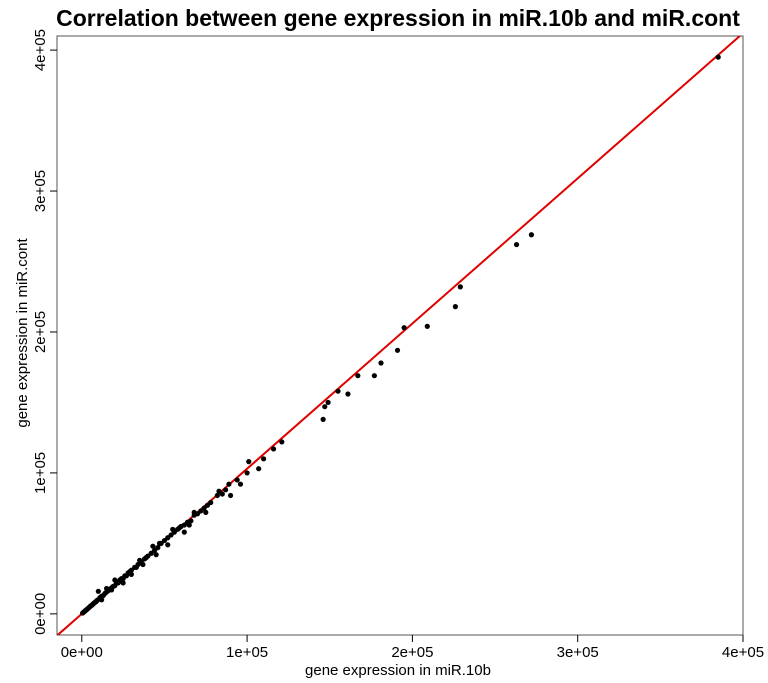  I want to click on x-tick-label: 2e+05, so click(412, 652).